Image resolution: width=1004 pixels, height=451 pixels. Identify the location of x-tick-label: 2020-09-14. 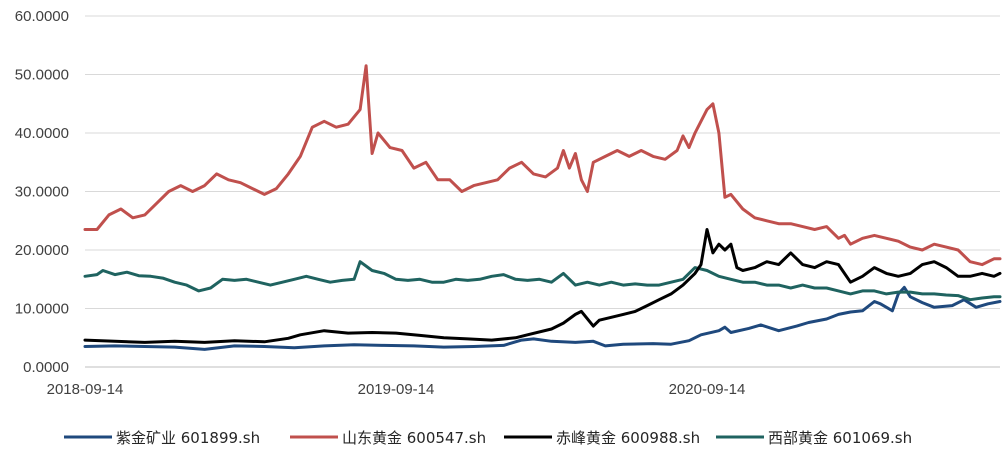
(707, 389).